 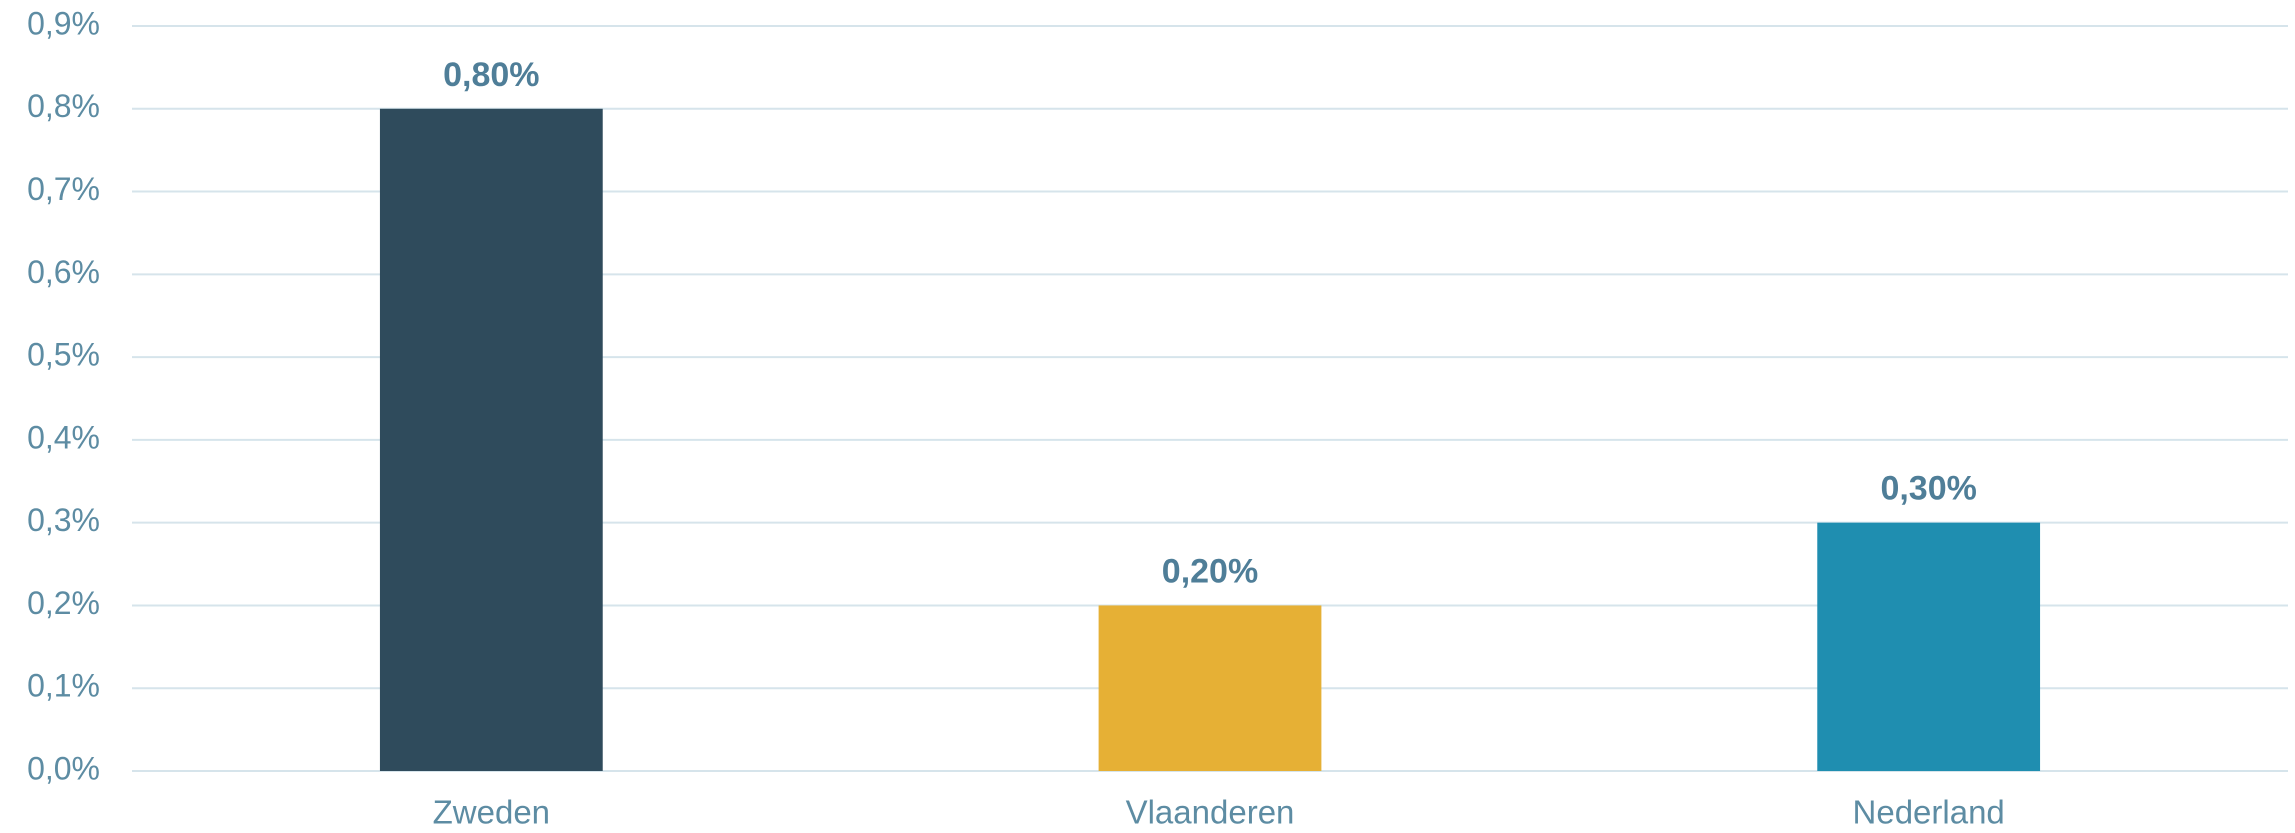 I want to click on y-tick-label: 0,3%, so click(x=63, y=520).